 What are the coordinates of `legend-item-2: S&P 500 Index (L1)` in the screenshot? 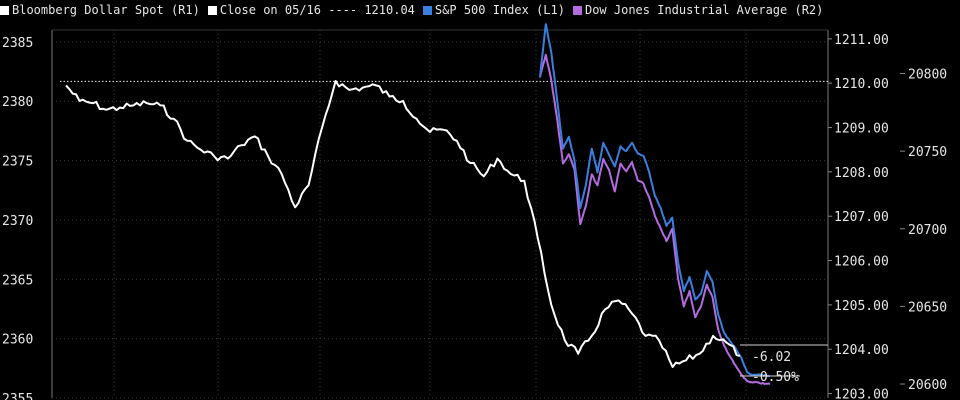 It's located at (493, 10).